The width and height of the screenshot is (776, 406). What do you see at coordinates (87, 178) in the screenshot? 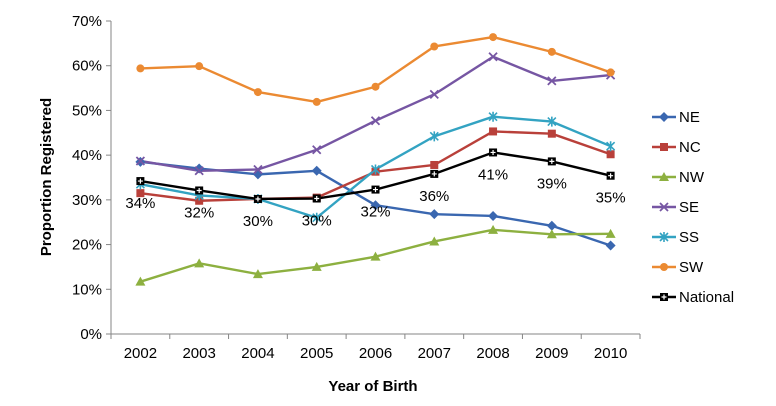
I see `y-tick-labels: 0% 10% 20% 30% 40% 50% 60% 70%` at bounding box center [87, 178].